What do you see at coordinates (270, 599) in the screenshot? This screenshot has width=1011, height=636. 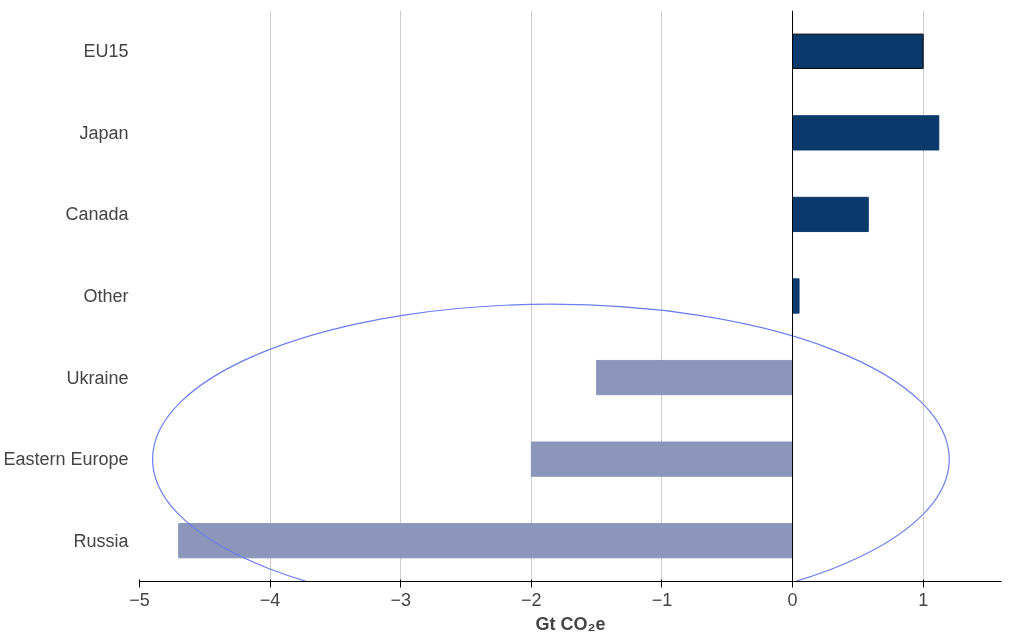 I see `x-tick-label: −4` at bounding box center [270, 599].